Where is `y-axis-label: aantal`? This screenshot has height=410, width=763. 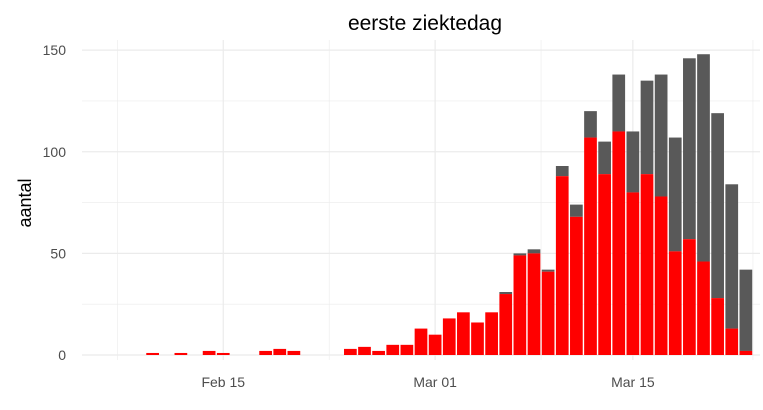 y-axis-label: aantal is located at coordinates (25, 202).